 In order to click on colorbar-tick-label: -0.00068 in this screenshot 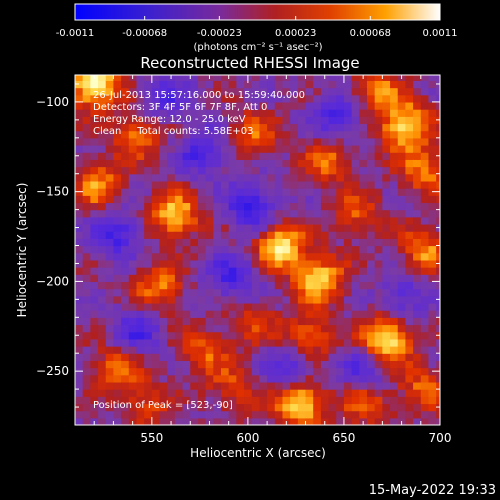, I will do `click(144, 33)`.